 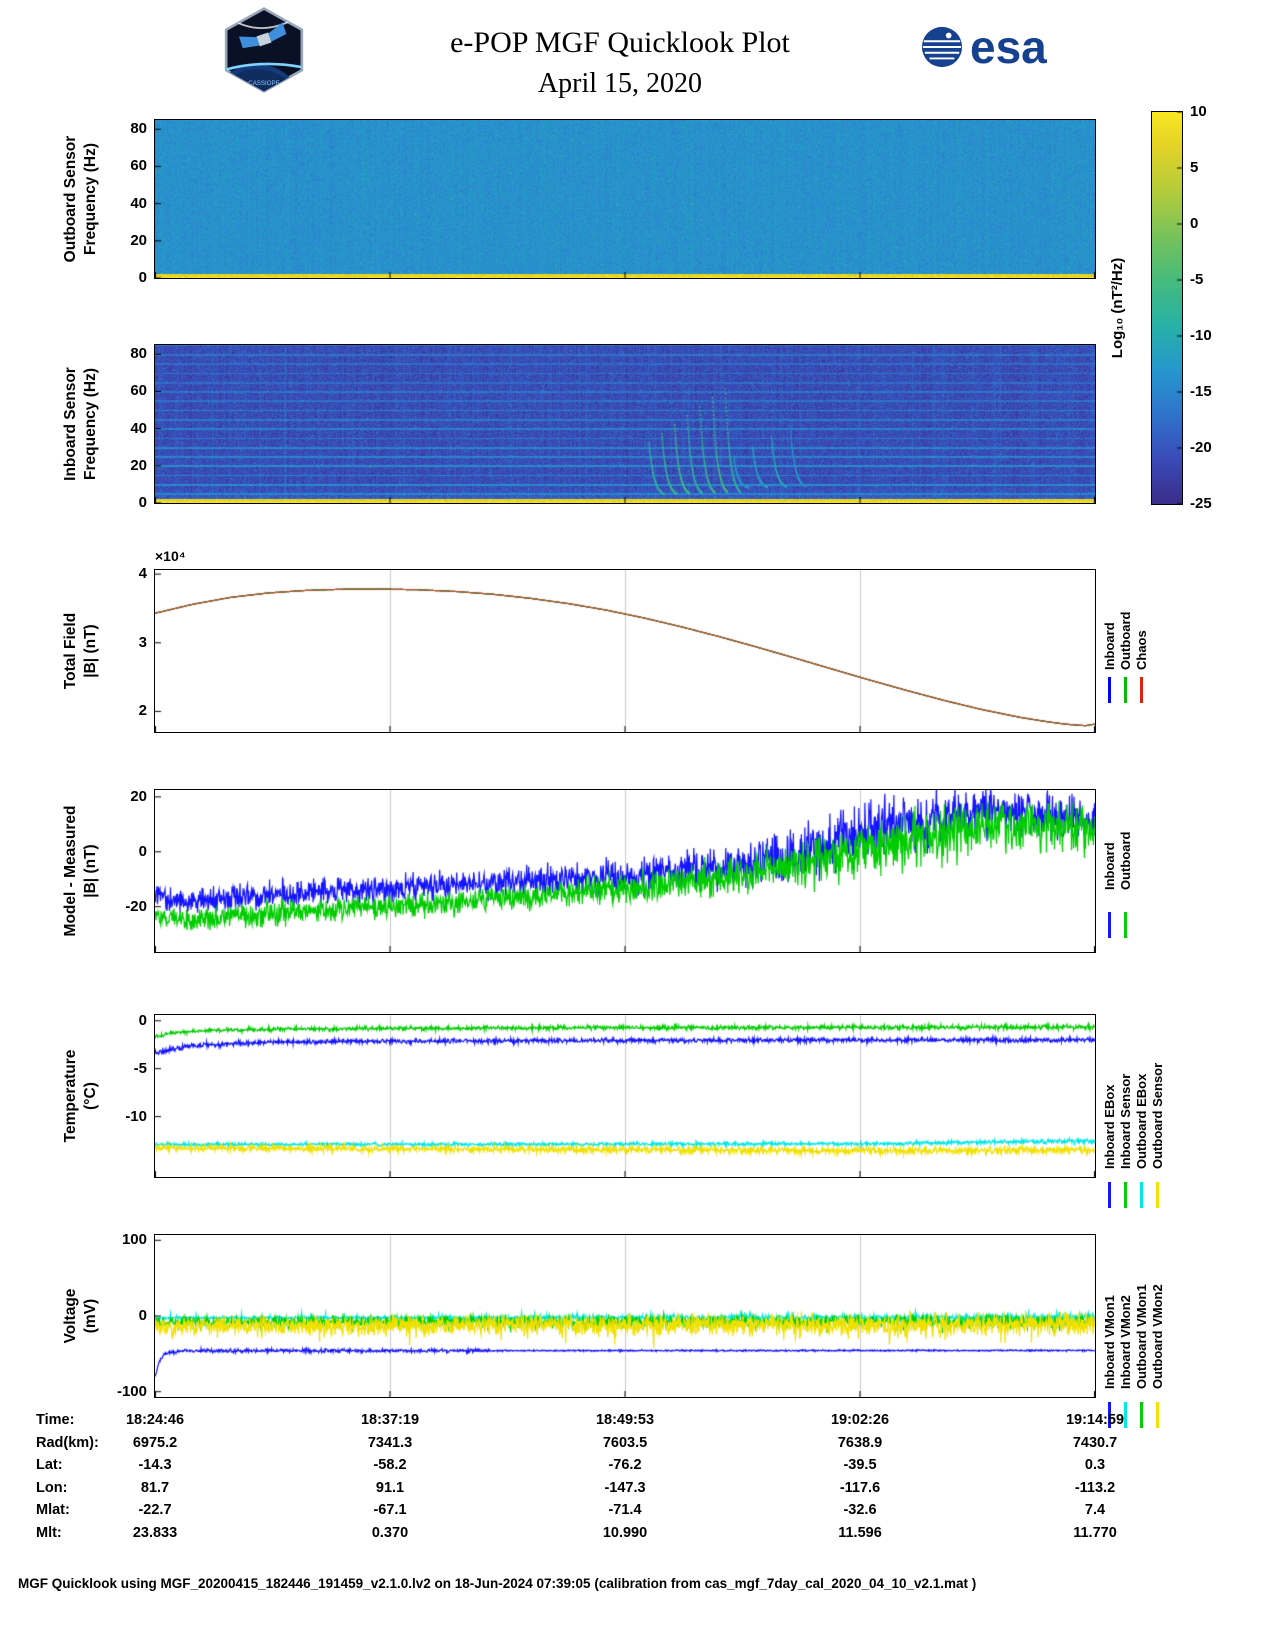 What do you see at coordinates (1125, 861) in the screenshot?
I see `model-minus-measured-legend-label: Outboard` at bounding box center [1125, 861].